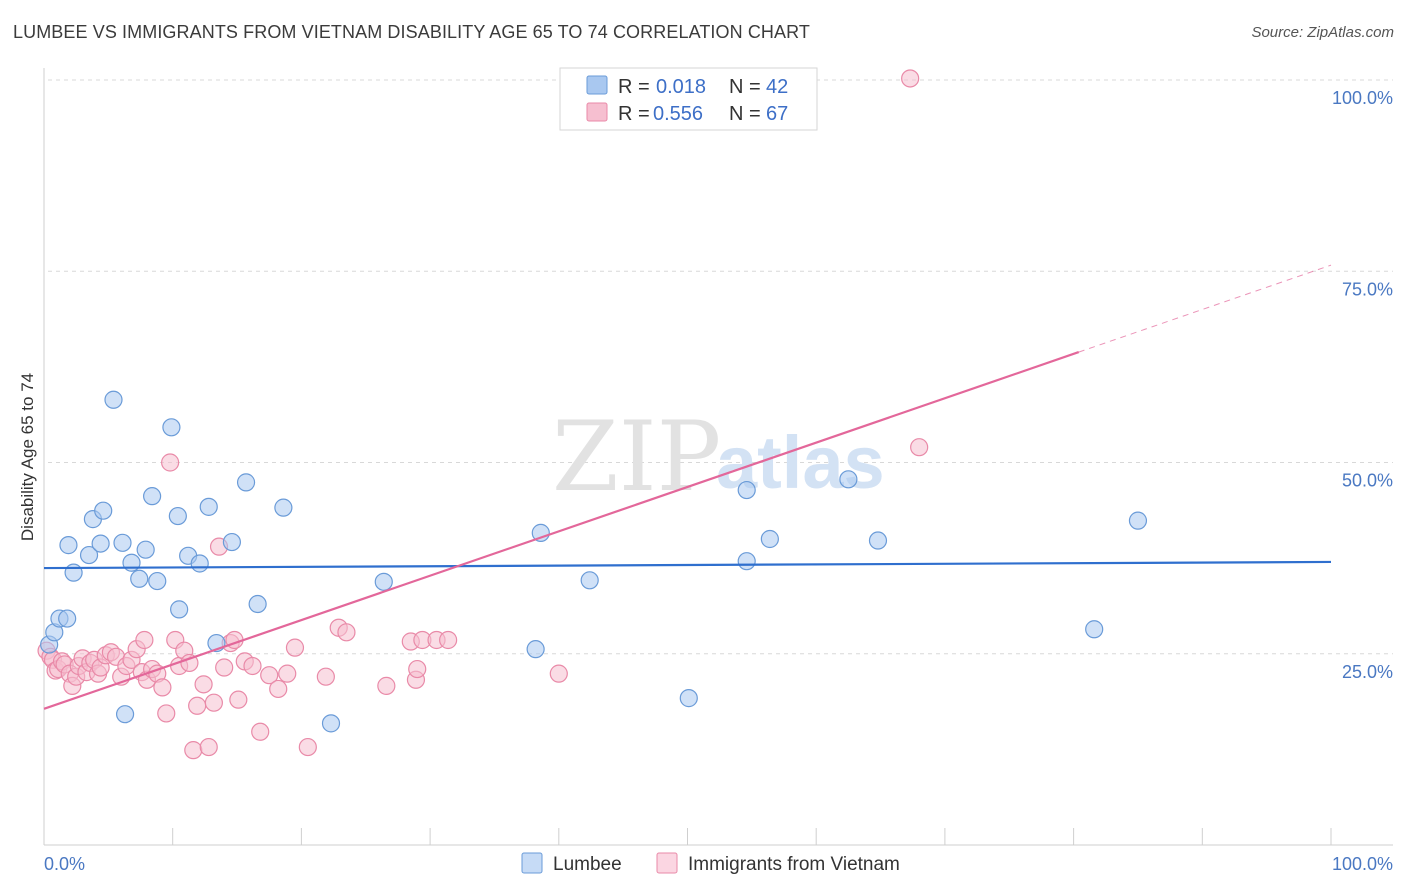 The height and width of the screenshot is (892, 1406). Describe the element at coordinates (1205, 308) in the screenshot. I see `vietnam-trend-extension` at that location.